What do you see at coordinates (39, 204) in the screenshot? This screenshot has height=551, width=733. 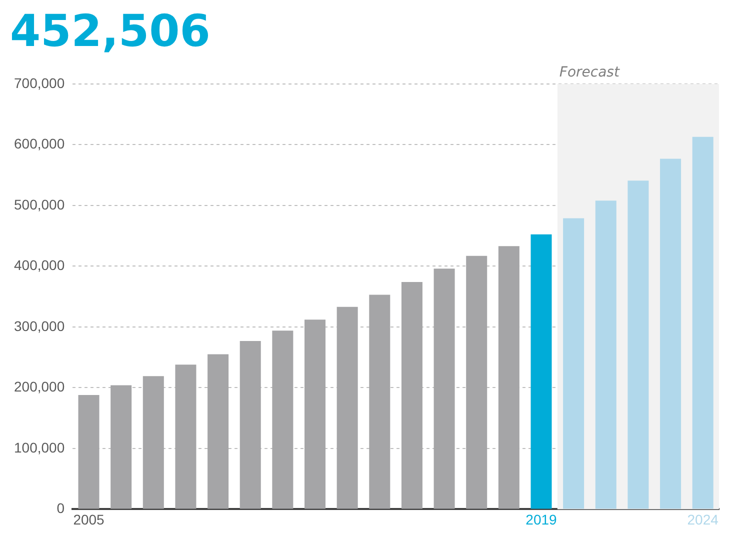 I see `y-tick-label: 500,000` at bounding box center [39, 204].